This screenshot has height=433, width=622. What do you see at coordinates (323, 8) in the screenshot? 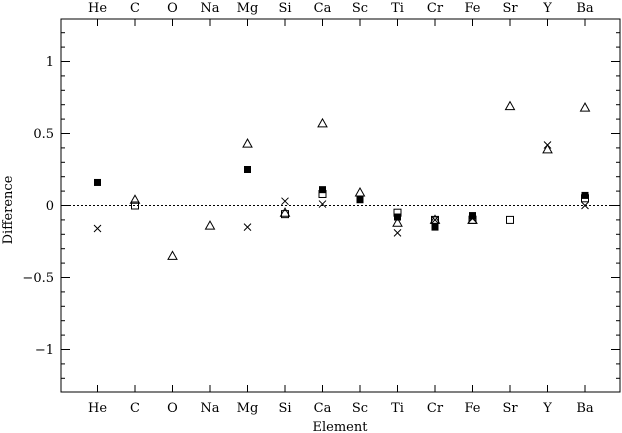
I see `x-tick-label-top: Ca` at bounding box center [323, 8].